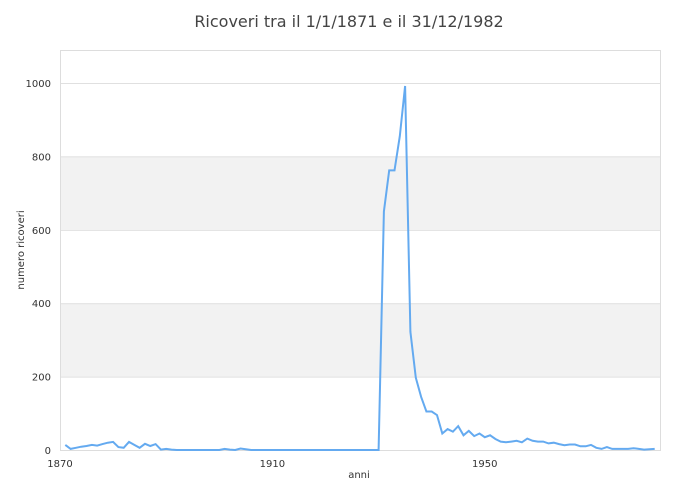 The height and width of the screenshot is (504, 700). What do you see at coordinates (21, 249) in the screenshot?
I see `y-axis-label: numero ricoveri` at bounding box center [21, 249].